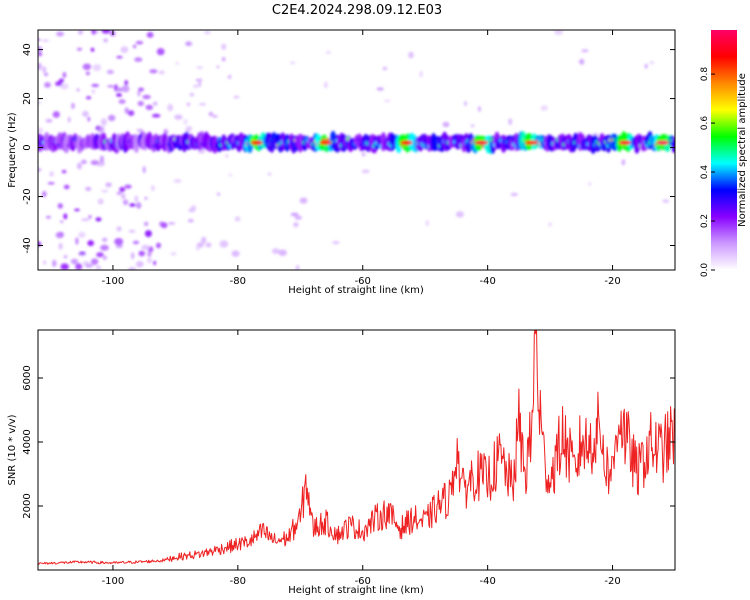 This screenshot has height=600, width=750. I want to click on colorbar-label: Normalized spectral amplitude, so click(742, 150).